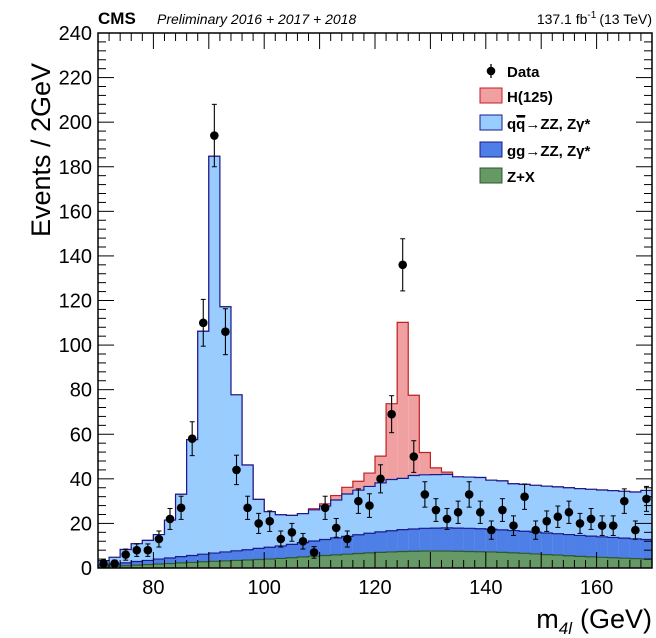 The height and width of the screenshot is (638, 656). Describe the element at coordinates (521, 177) in the screenshot. I see `legend-zx-label: Z+X` at that location.